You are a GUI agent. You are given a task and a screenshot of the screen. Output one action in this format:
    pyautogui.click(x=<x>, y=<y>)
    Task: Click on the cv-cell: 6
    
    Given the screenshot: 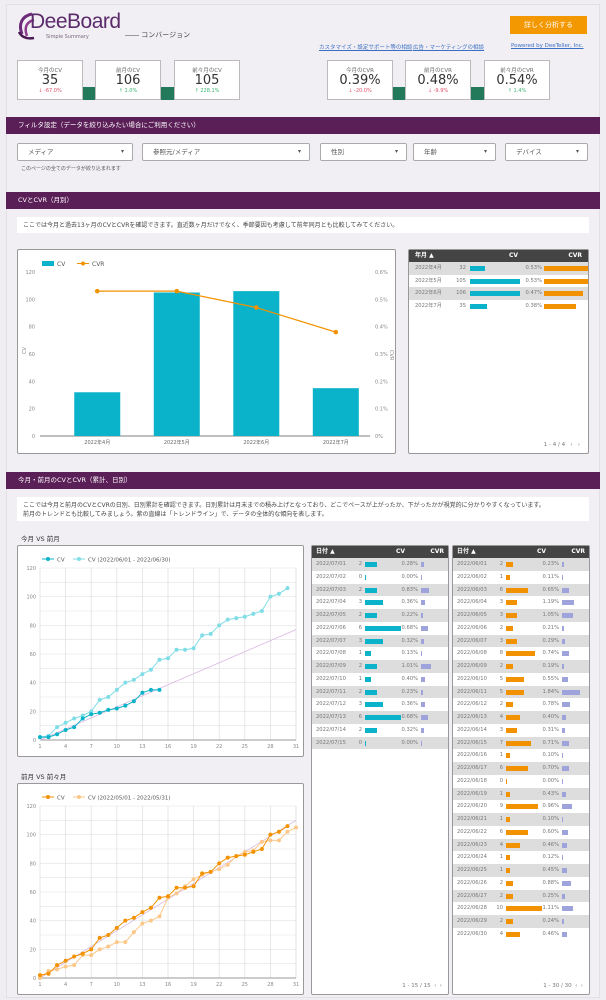 What is the action you would take?
    pyautogui.click(x=360, y=627)
    